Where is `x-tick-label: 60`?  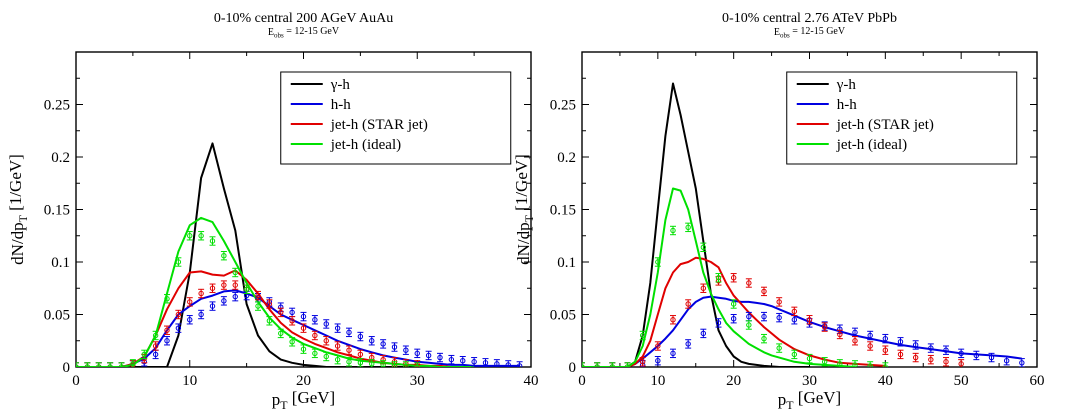
x-tick-label: 60 is located at coordinates (1037, 381).